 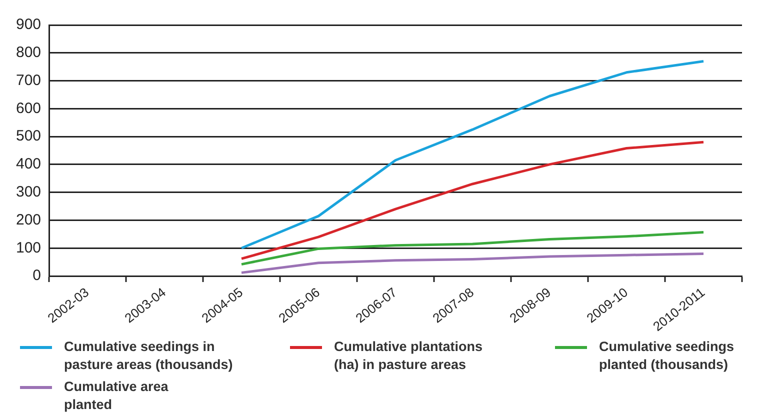 What do you see at coordinates (117, 396) in the screenshot?
I see `legend-label: Cumulative area planted` at bounding box center [117, 396].